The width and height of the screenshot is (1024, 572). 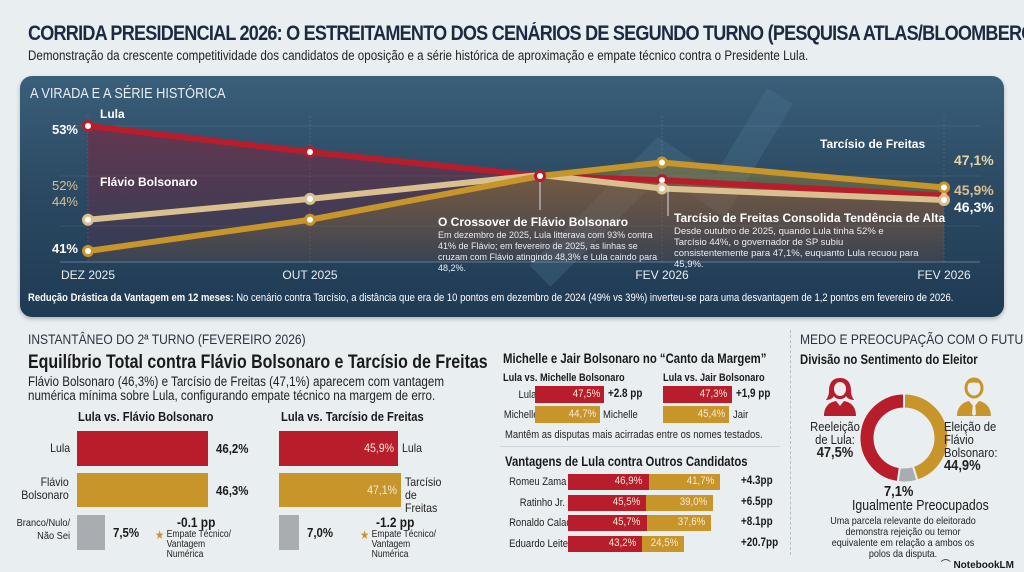 I want to click on michelle-title: Lula vs. Michelle Bolsonaro, so click(x=564, y=378).